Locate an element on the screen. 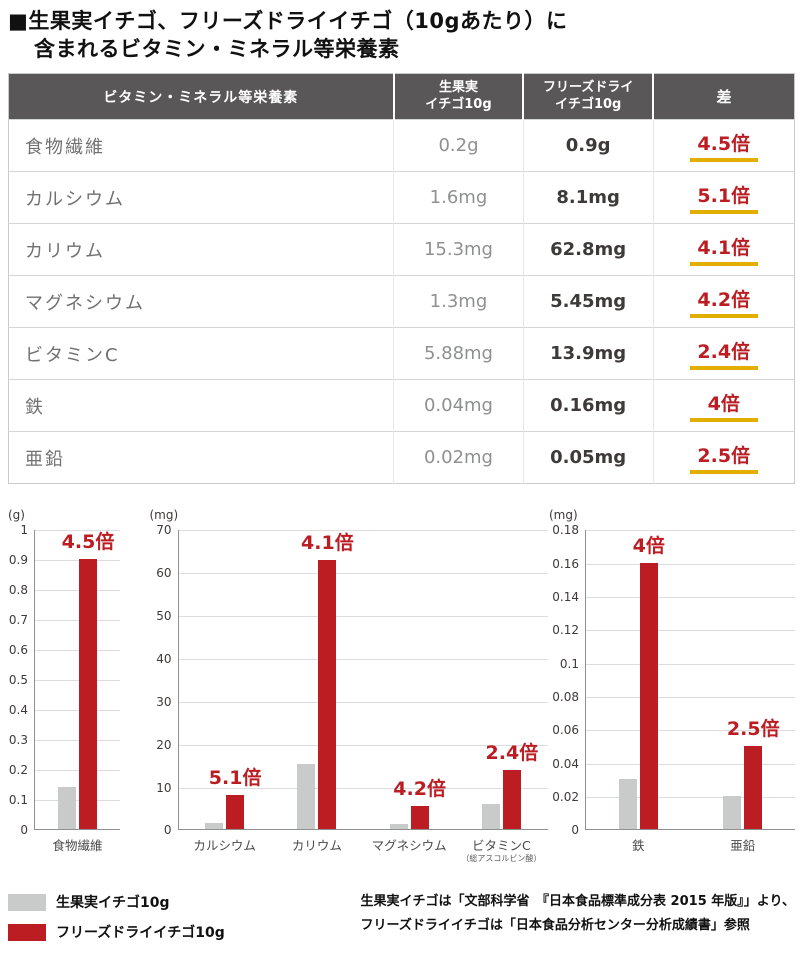 This screenshot has height=969, width=803. footnote-line2: フリーズドライイチゴは「日本食品分析センター分析成績書」参照 is located at coordinates (555, 926).